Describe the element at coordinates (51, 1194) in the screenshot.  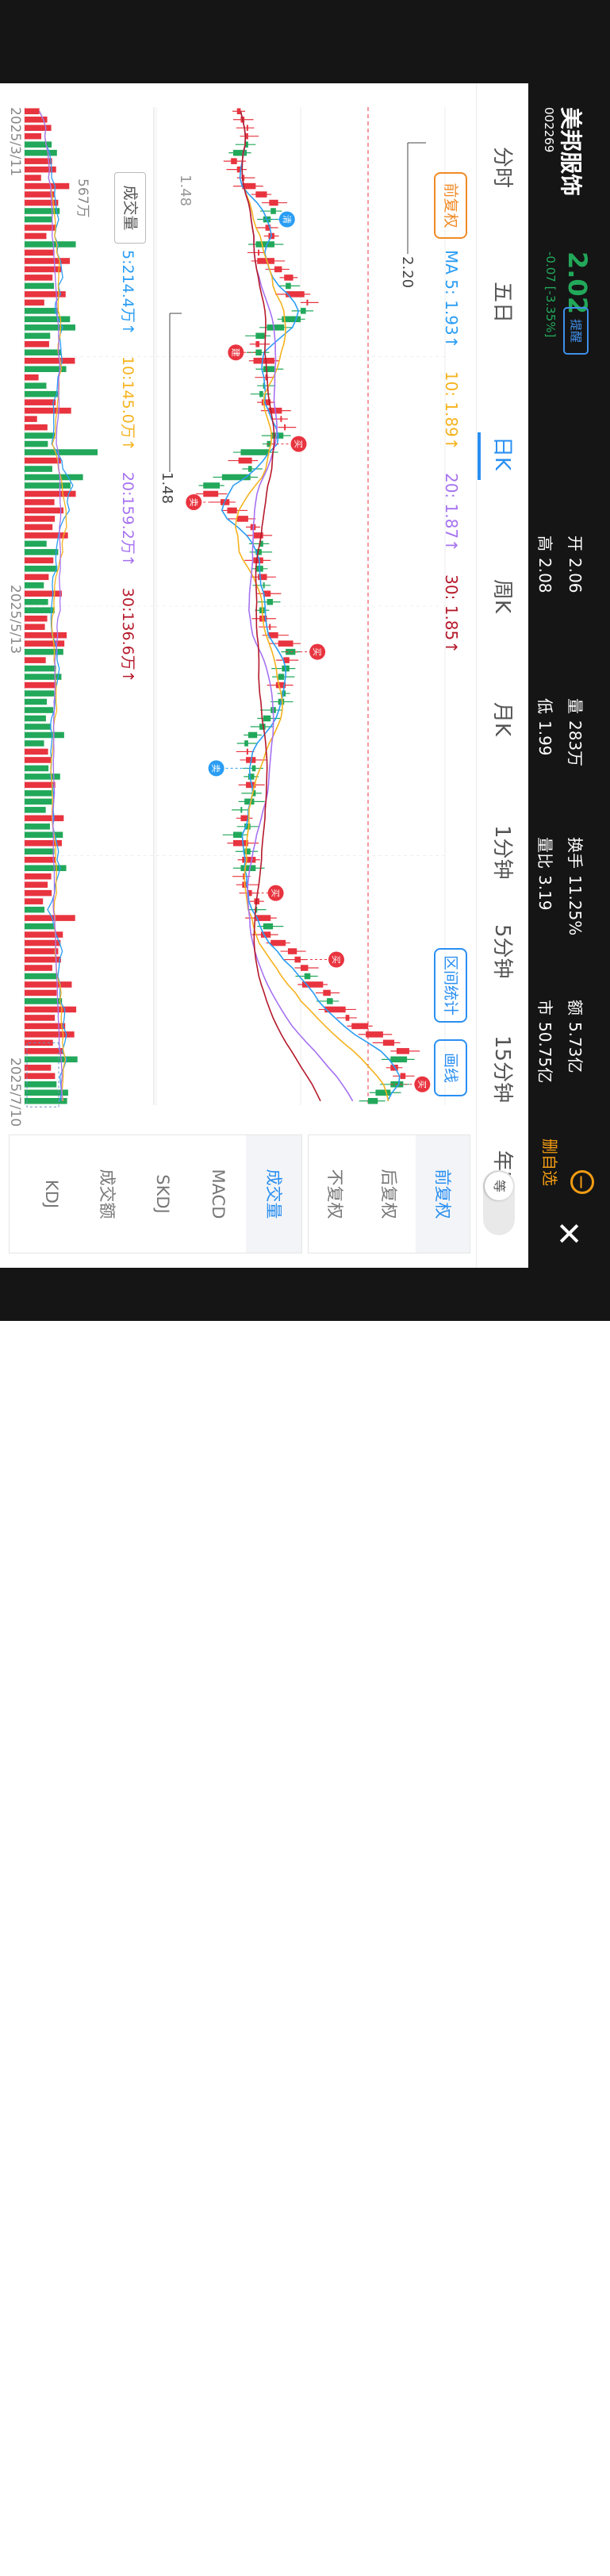
I see `indicator-kdj: KDJ` at that location.